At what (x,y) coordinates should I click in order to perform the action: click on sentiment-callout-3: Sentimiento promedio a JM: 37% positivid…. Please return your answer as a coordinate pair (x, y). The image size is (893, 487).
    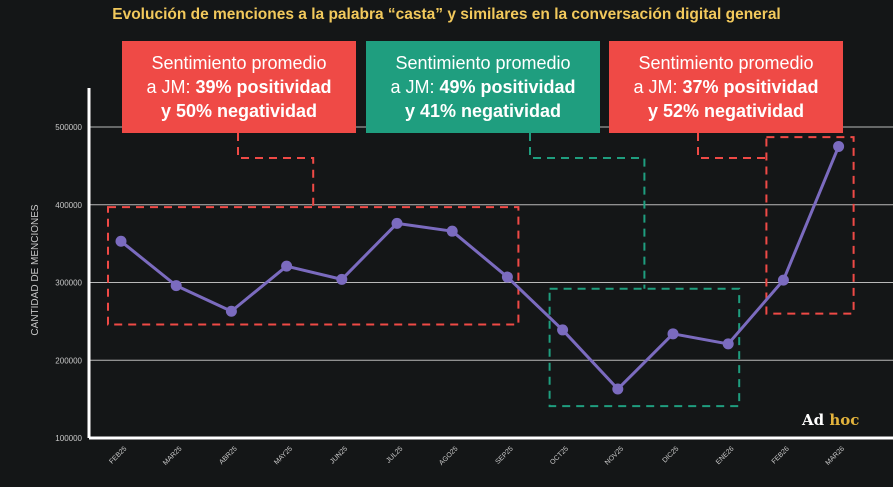
    Looking at the image, I should click on (726, 87).